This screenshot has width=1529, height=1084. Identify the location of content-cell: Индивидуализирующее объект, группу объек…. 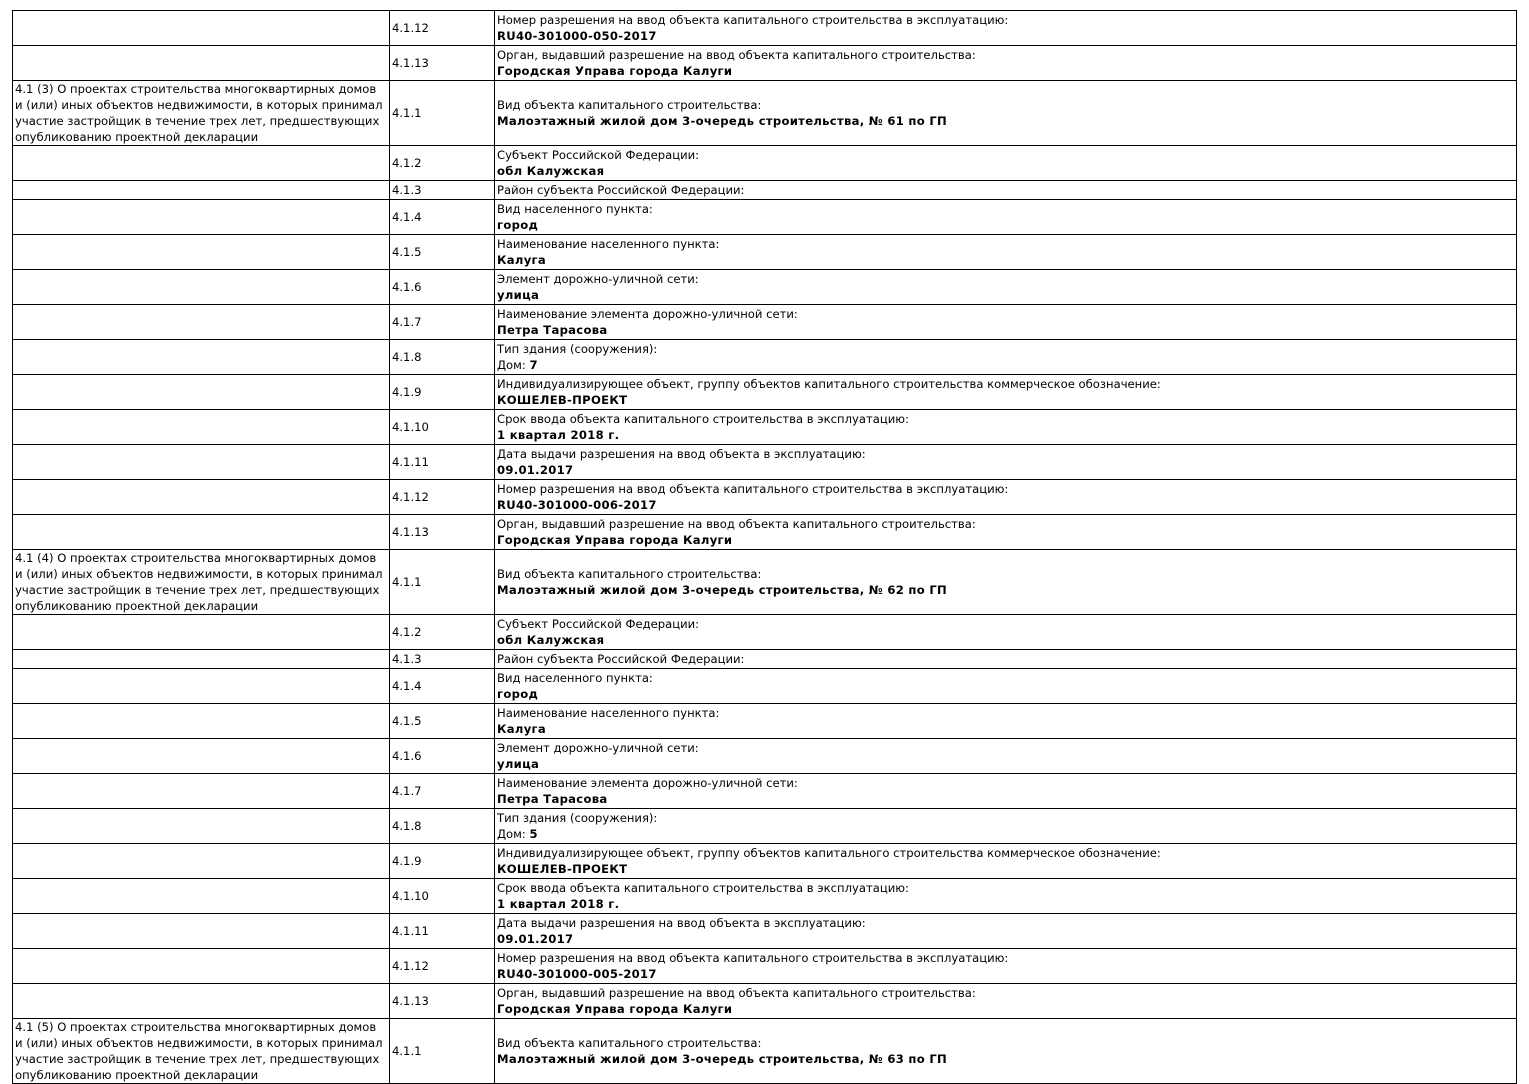
(1005, 861).